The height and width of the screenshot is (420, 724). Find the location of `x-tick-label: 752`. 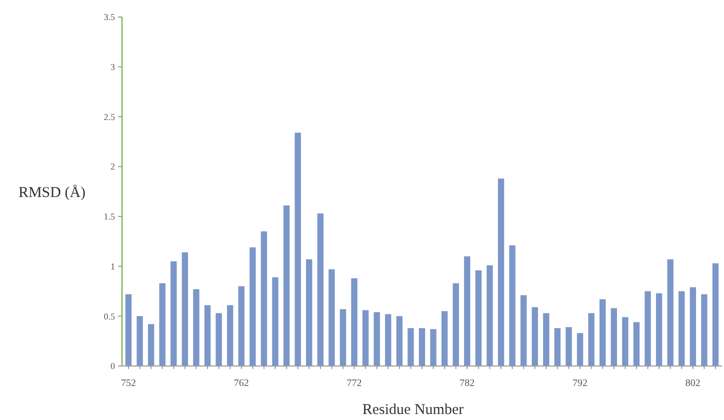

x-tick-label: 752 is located at coordinates (128, 383).